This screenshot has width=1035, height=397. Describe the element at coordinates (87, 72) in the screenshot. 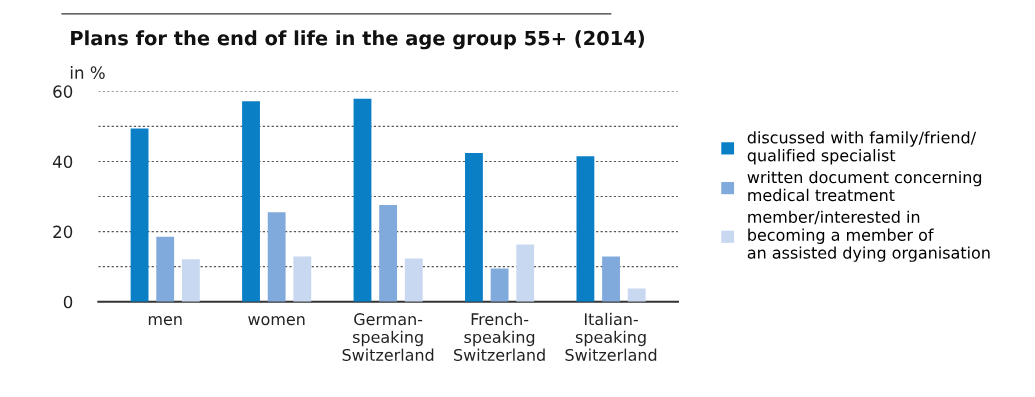

I see `y-axis-title: in %` at that location.